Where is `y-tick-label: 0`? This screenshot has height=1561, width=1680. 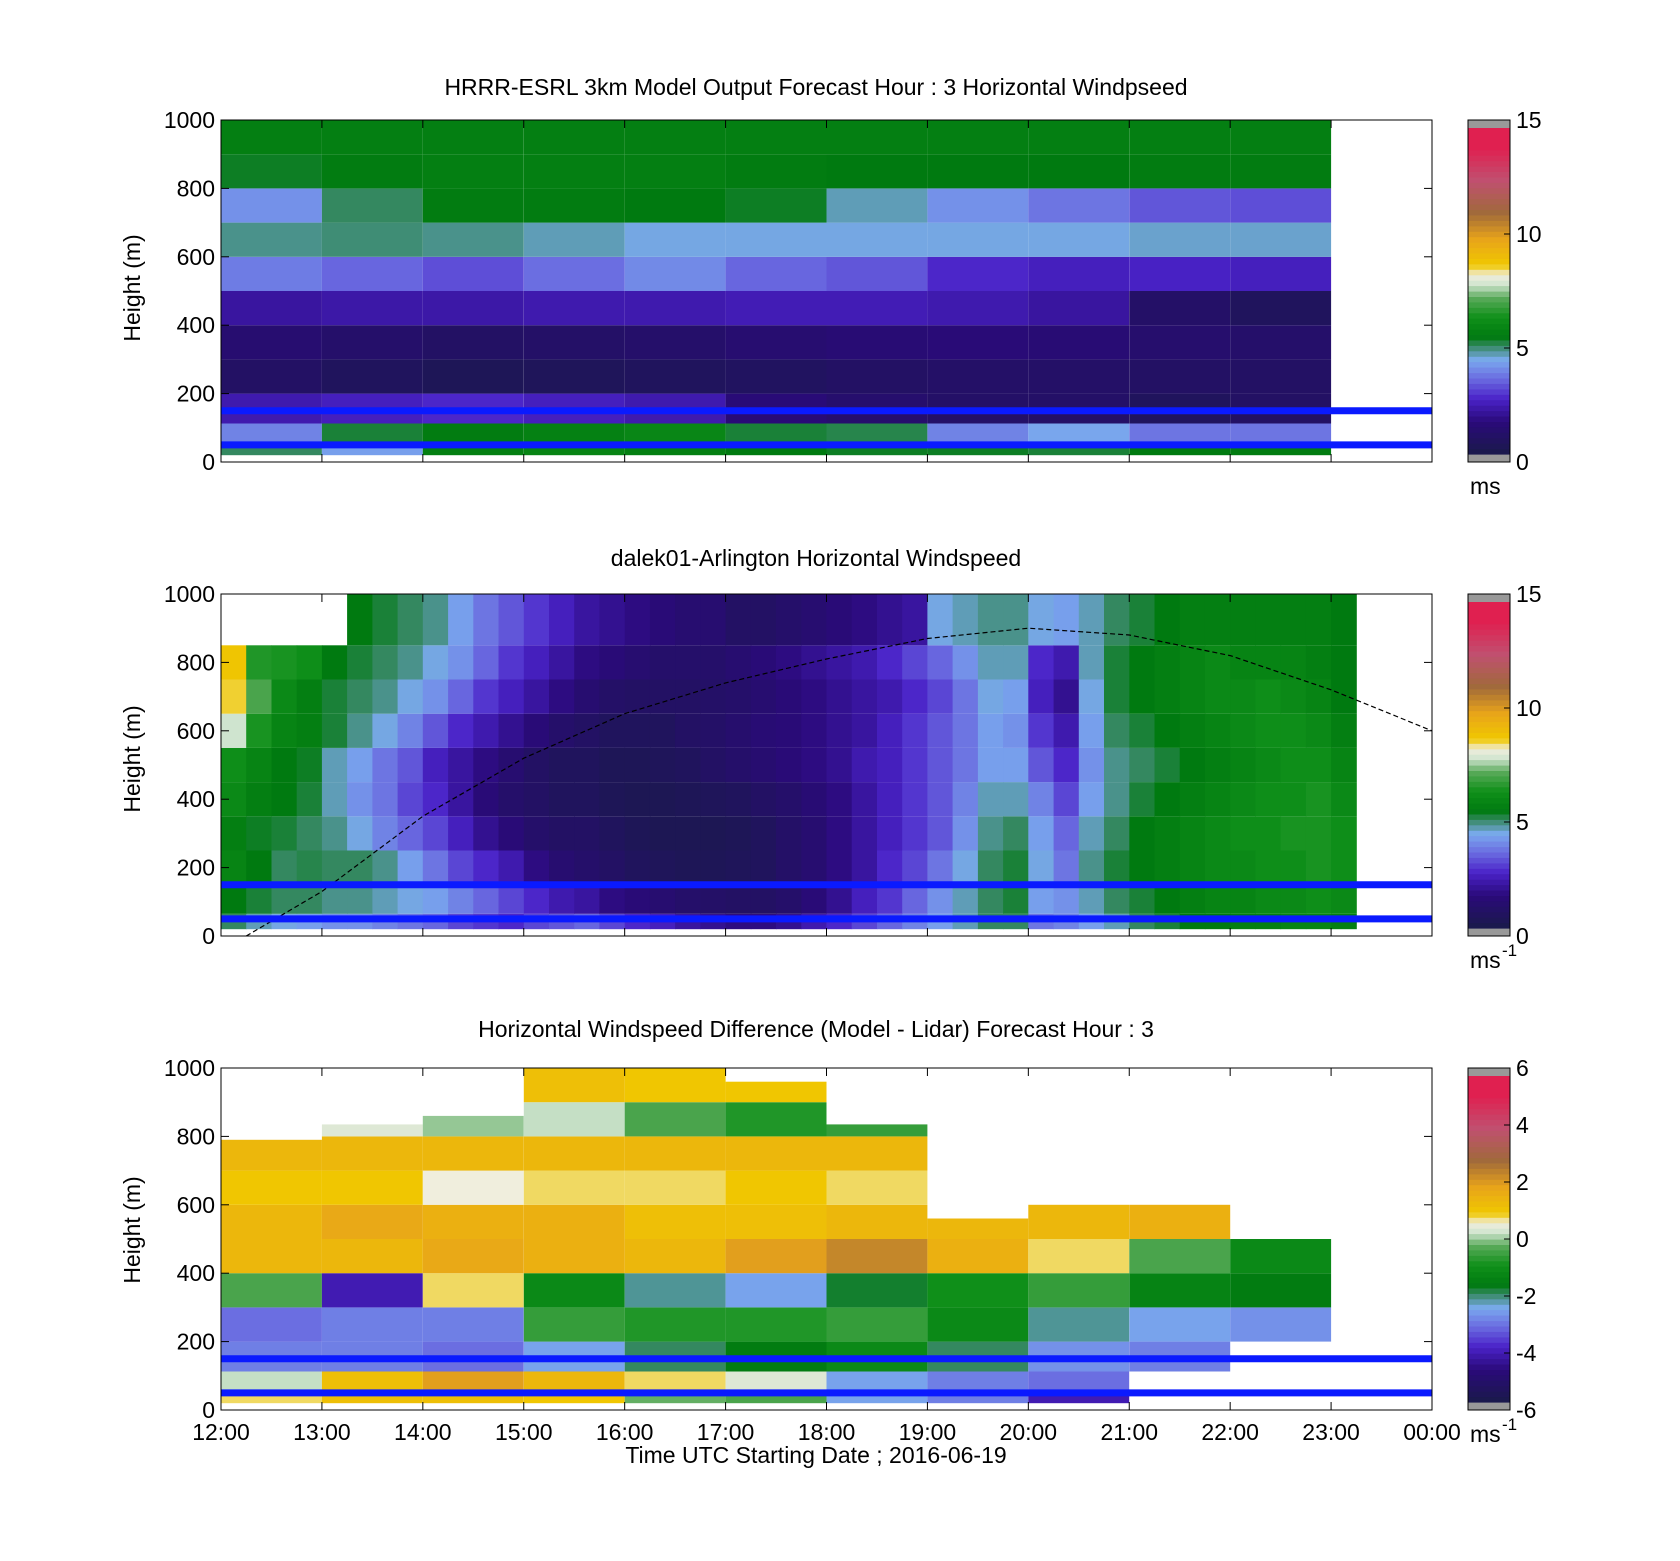
y-tick-label: 0 is located at coordinates (208, 936).